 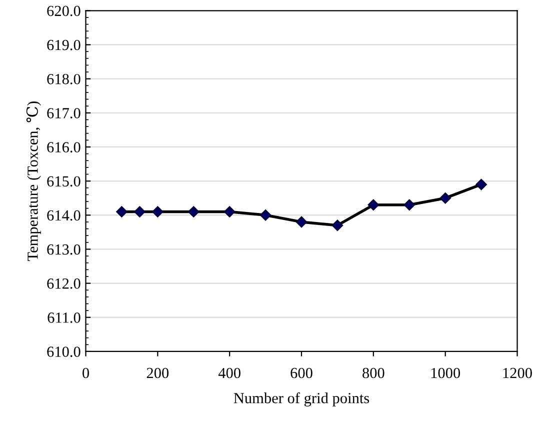 I want to click on y-tick-label: 616.0, so click(x=63, y=147).